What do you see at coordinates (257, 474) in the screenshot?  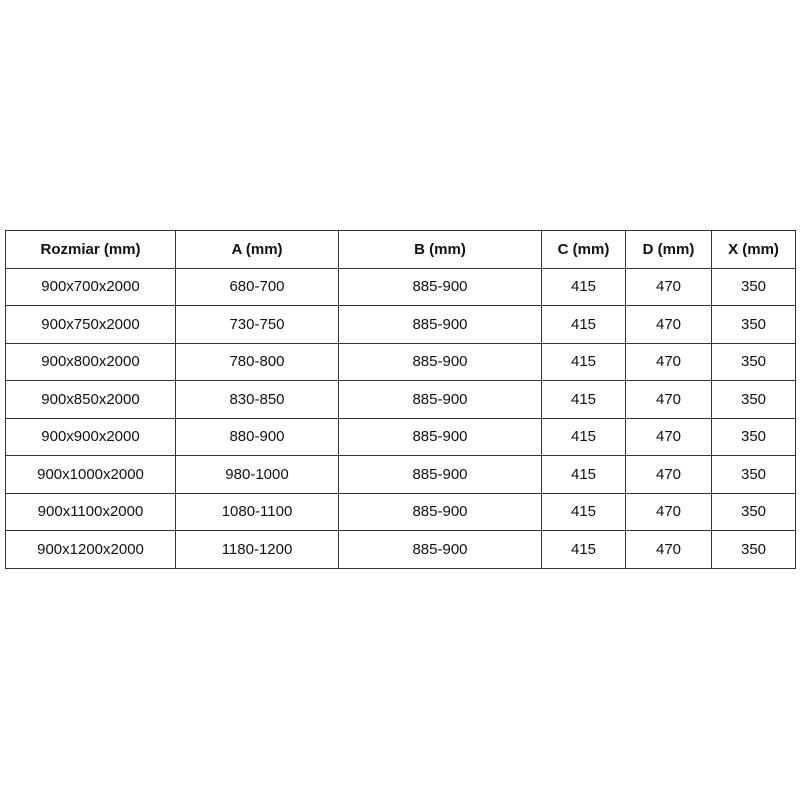 I see `table-cell: 980-1000` at bounding box center [257, 474].